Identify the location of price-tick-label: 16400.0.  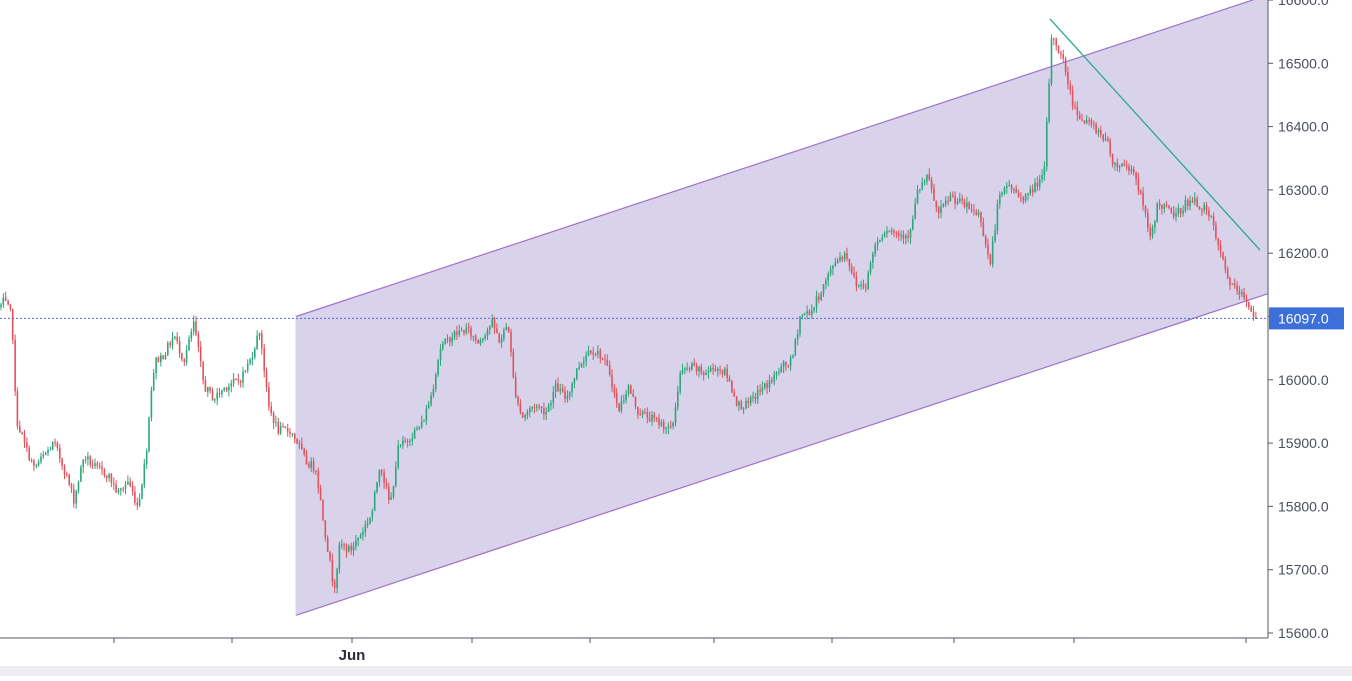
(1303, 127).